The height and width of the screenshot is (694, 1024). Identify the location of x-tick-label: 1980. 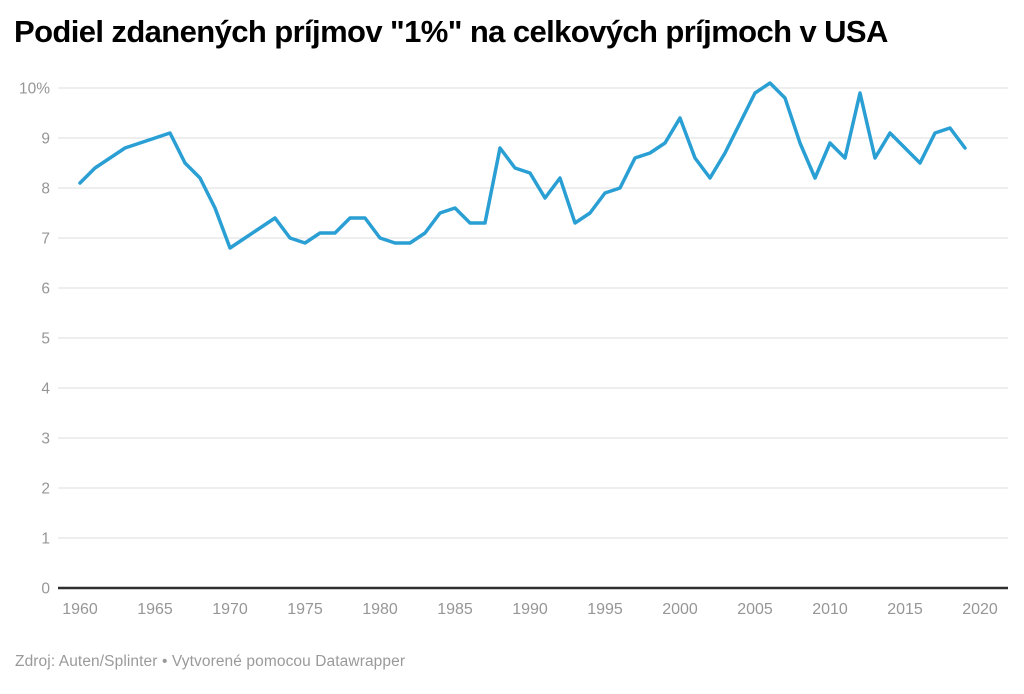
(380, 609).